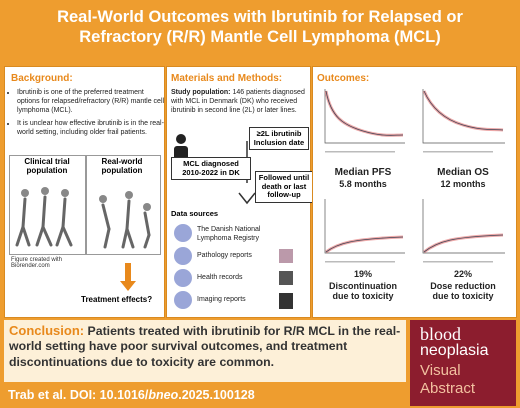  What do you see at coordinates (211, 169) in the screenshot?
I see `box: MCL diagnosed 2010-2022 in DK` at bounding box center [211, 169].